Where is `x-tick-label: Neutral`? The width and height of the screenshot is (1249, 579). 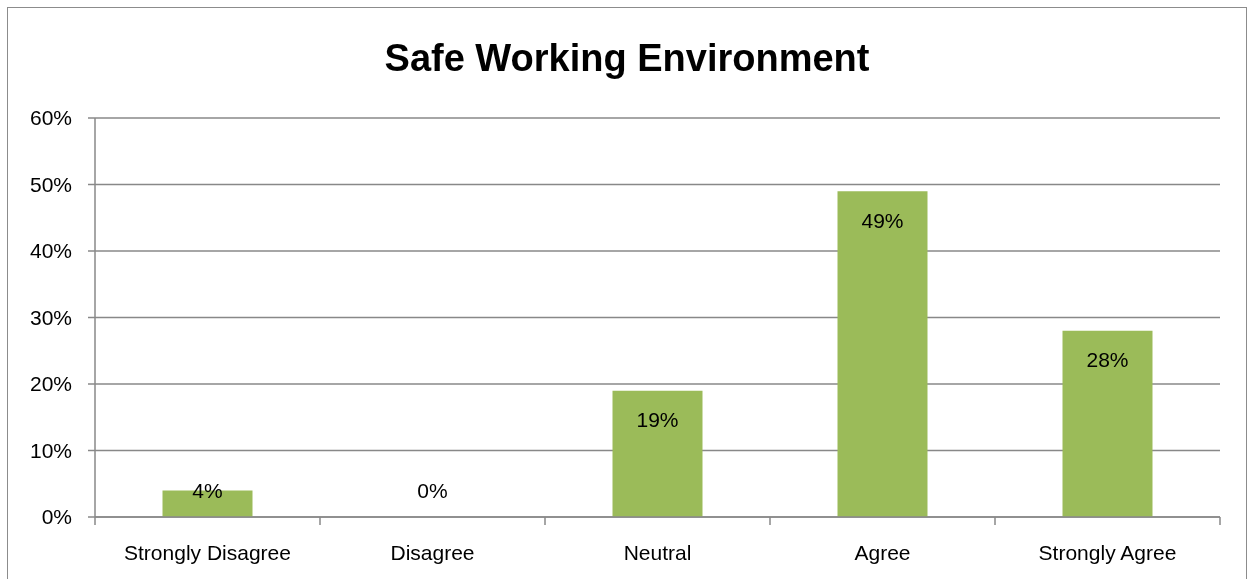
x-tick-label: Neutral is located at coordinates (657, 552).